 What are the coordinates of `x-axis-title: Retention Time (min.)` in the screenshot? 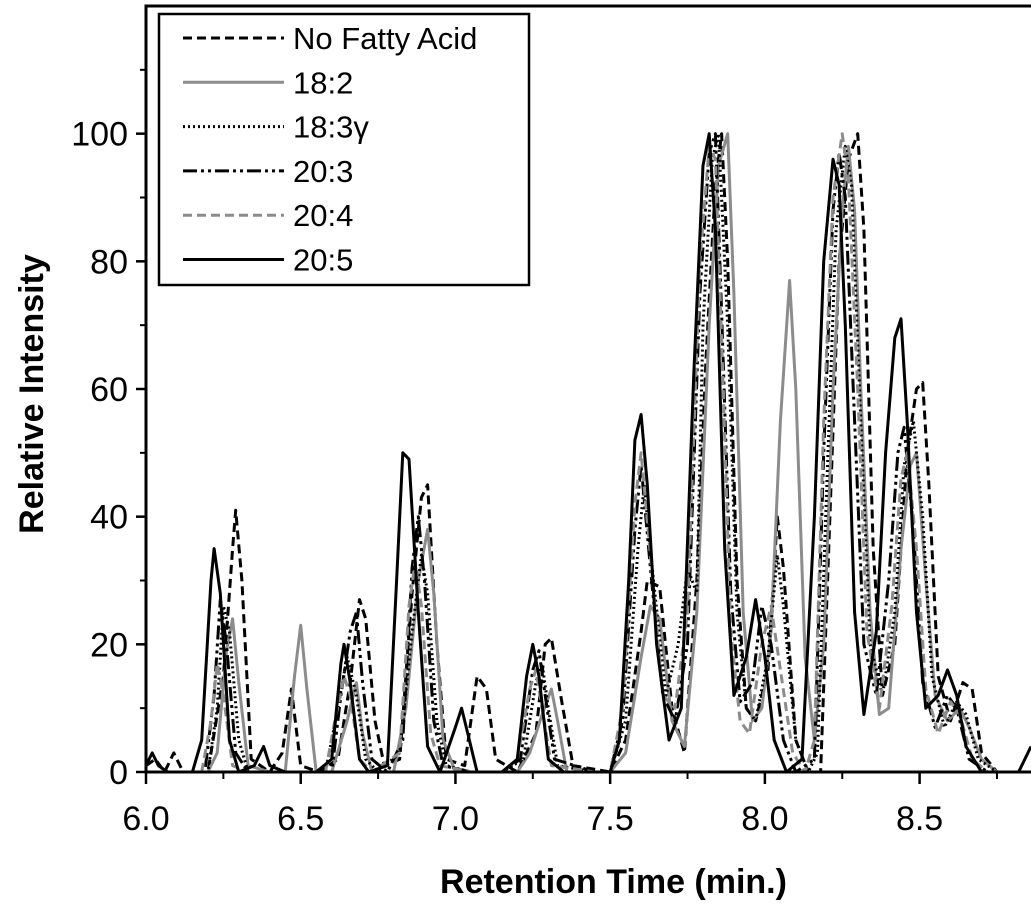 It's located at (613, 882).